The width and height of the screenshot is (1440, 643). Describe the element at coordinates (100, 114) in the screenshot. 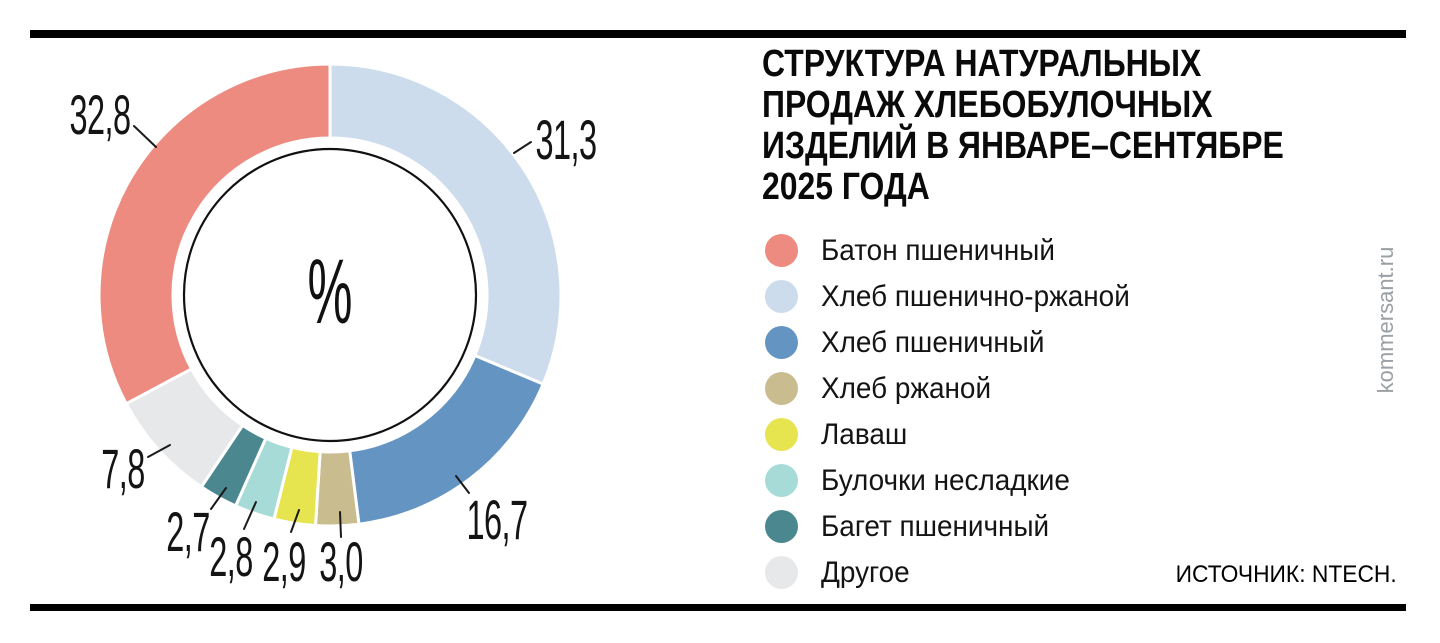

I see `slice-value-label: 32,8` at that location.